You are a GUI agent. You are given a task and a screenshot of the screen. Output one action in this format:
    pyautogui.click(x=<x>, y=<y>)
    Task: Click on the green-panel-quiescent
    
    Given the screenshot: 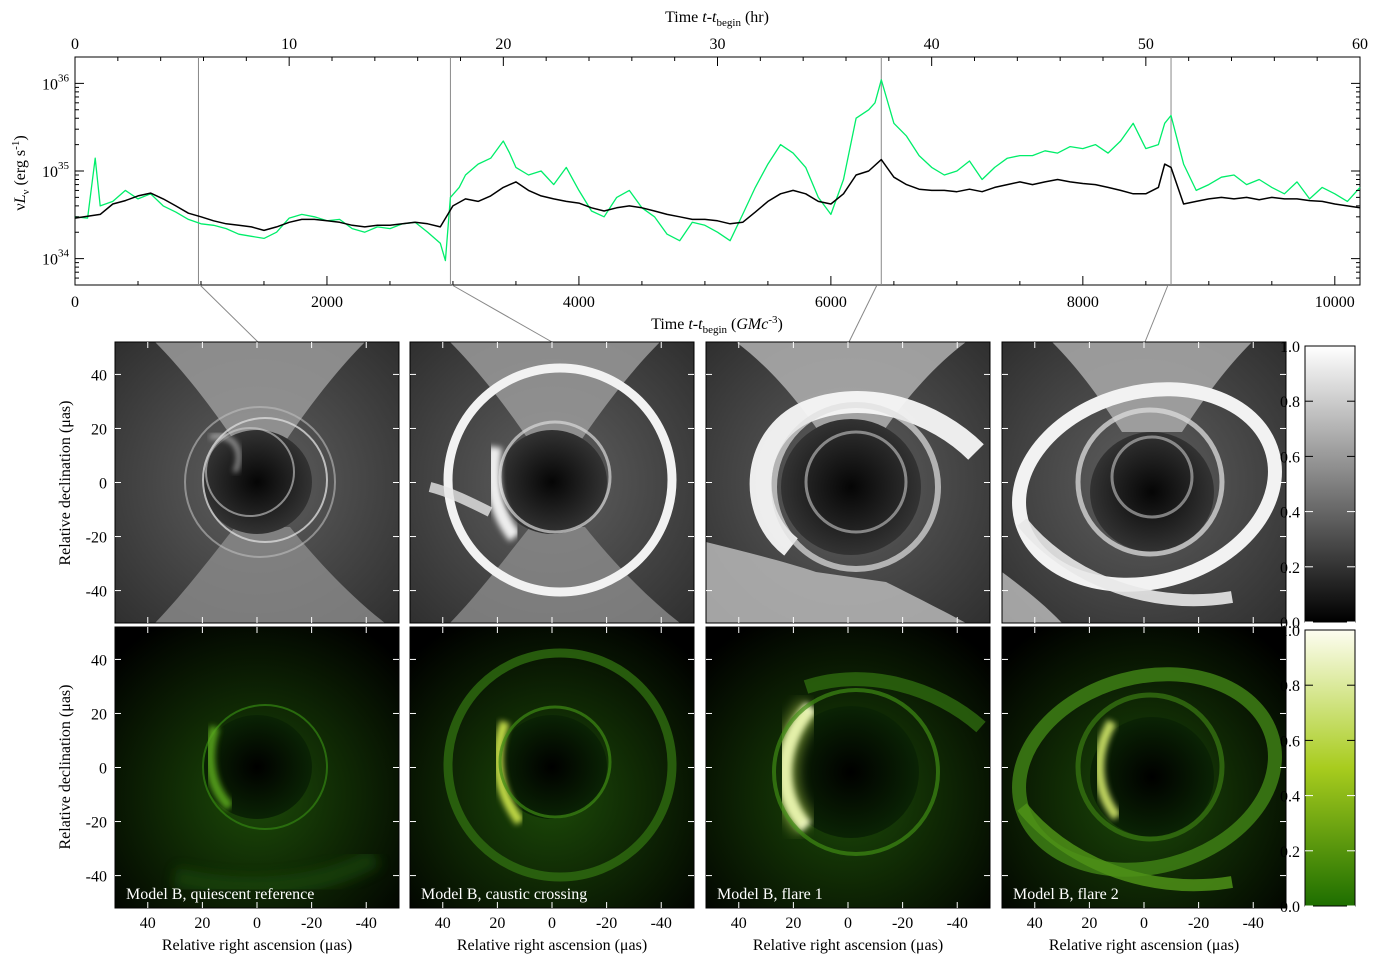 What is the action you would take?
    pyautogui.click(x=257, y=767)
    